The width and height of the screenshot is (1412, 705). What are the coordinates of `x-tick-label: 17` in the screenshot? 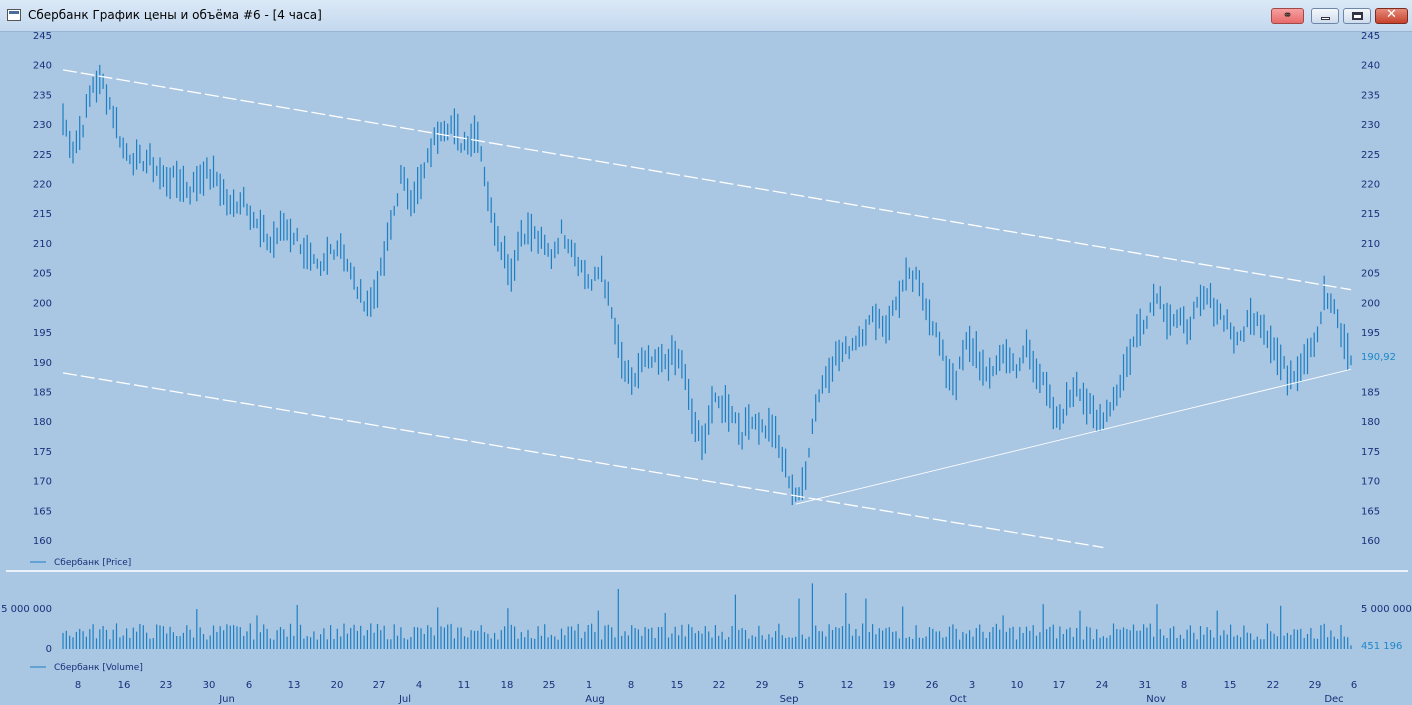 It's located at (1059, 685).